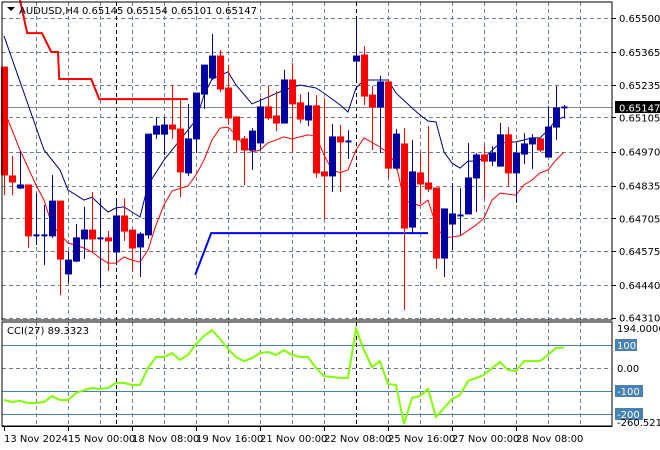 This screenshot has width=660, height=450. What do you see at coordinates (11, 9) in the screenshot?
I see `dropdown-triangle-icon` at bounding box center [11, 9].